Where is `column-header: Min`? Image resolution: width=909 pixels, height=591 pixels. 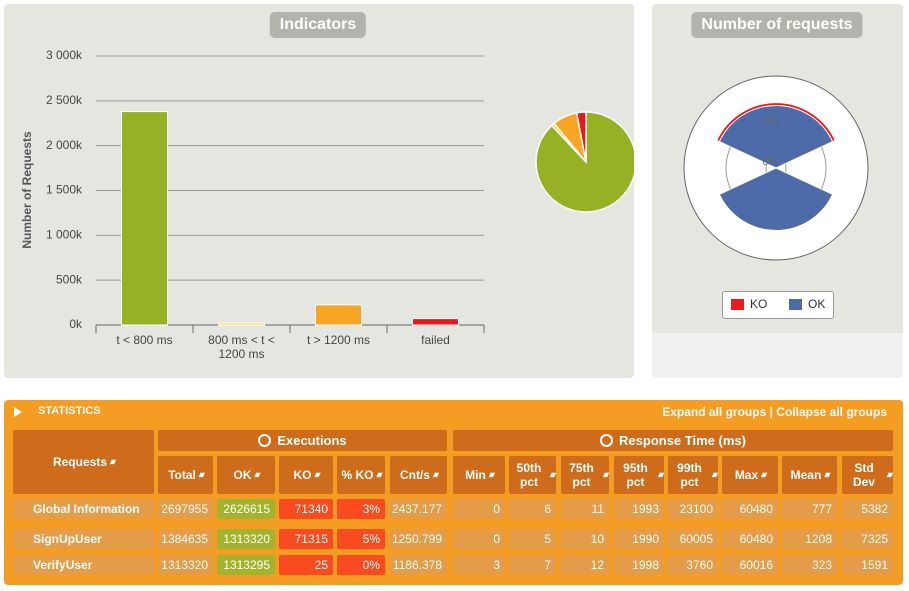 column-header: Min is located at coordinates (479, 475).